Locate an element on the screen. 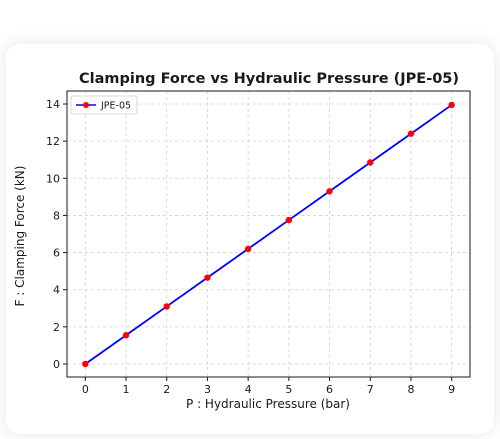 Image resolution: width=500 pixels, height=439 pixels. legend-marker-swatch is located at coordinates (86, 105).